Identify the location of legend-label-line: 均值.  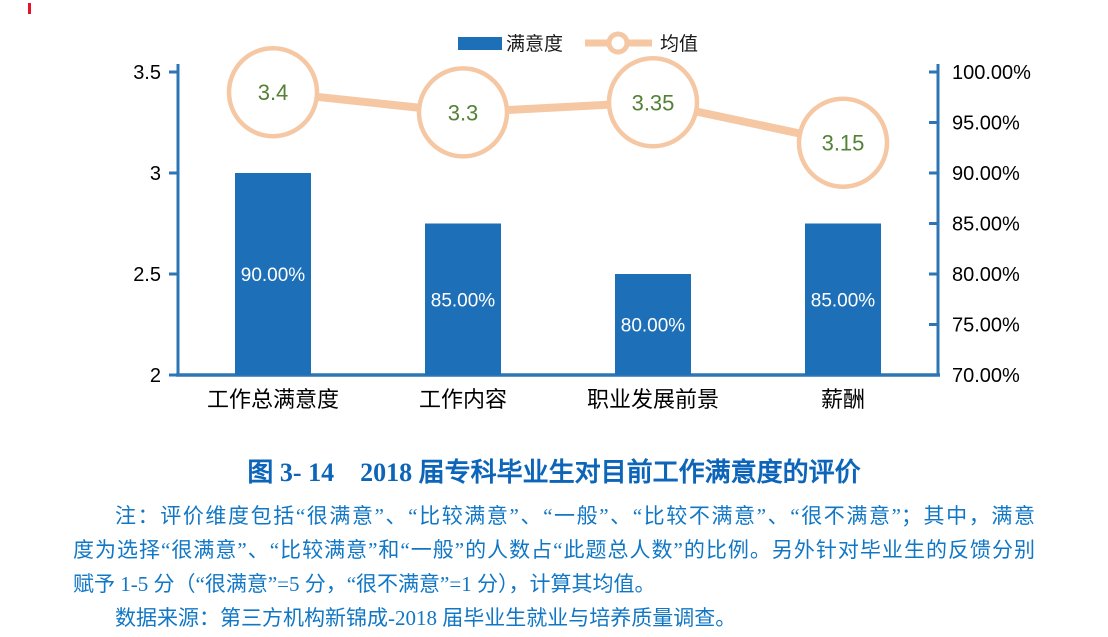
(679, 44).